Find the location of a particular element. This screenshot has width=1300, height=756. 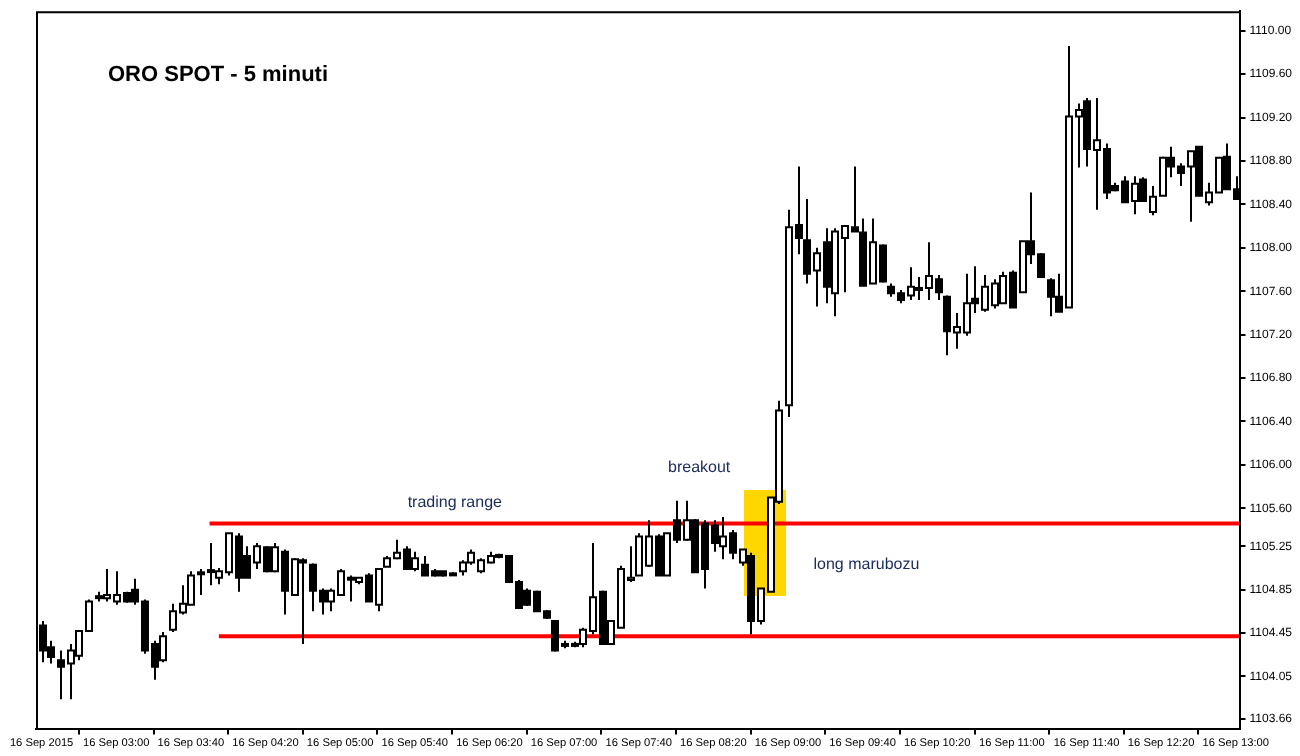

text: ORO SPOT - 5 minuti is located at coordinates (218, 75).